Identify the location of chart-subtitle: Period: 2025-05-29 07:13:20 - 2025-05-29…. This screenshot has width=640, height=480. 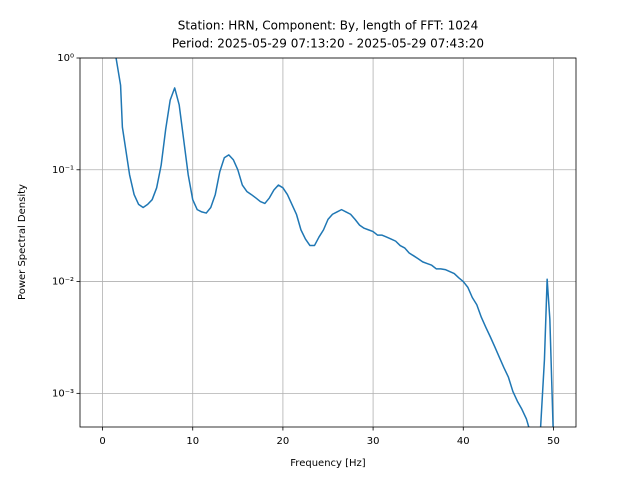
(328, 44).